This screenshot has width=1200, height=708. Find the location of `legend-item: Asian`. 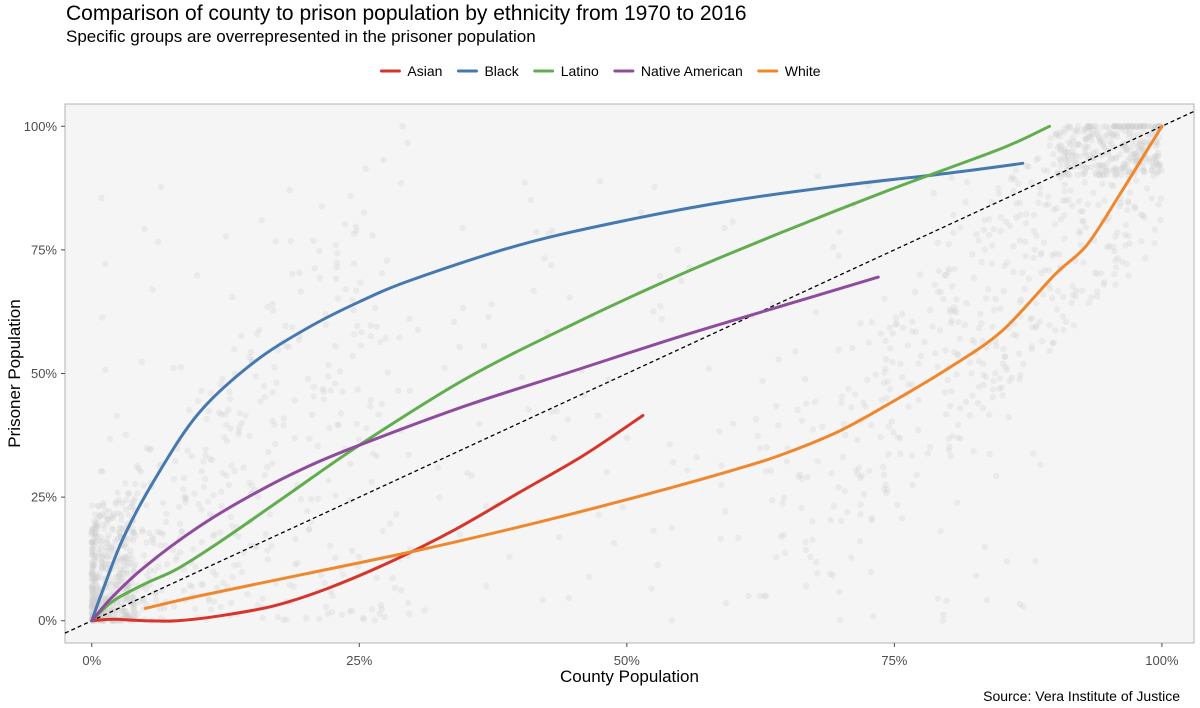

legend-item: Asian is located at coordinates (410, 71).